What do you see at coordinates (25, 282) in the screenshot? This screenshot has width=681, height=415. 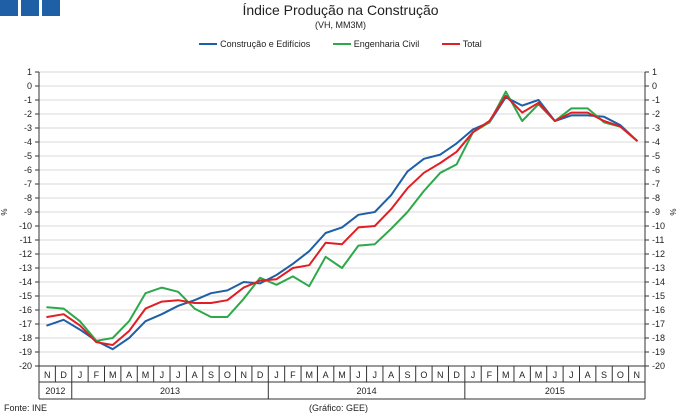 I see `y-tick-label-left: -14` at bounding box center [25, 282].